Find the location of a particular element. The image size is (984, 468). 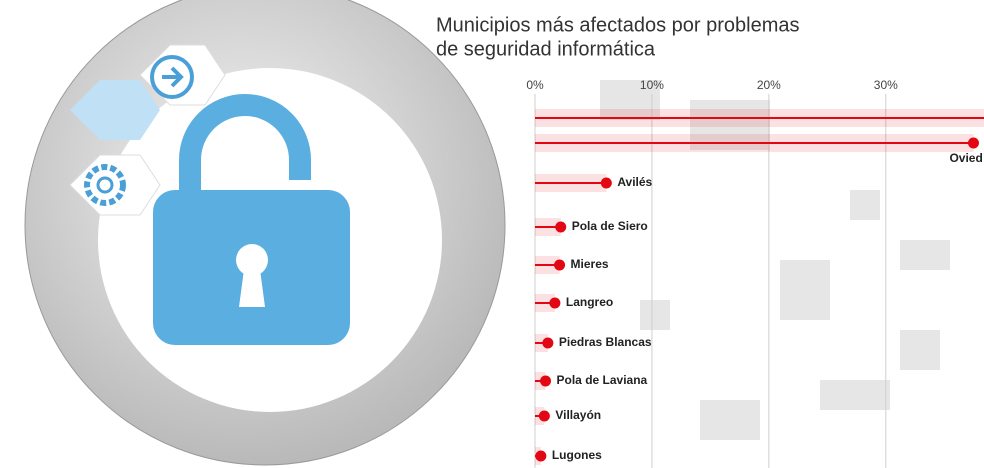

x-tick-label: 20% is located at coordinates (769, 85).